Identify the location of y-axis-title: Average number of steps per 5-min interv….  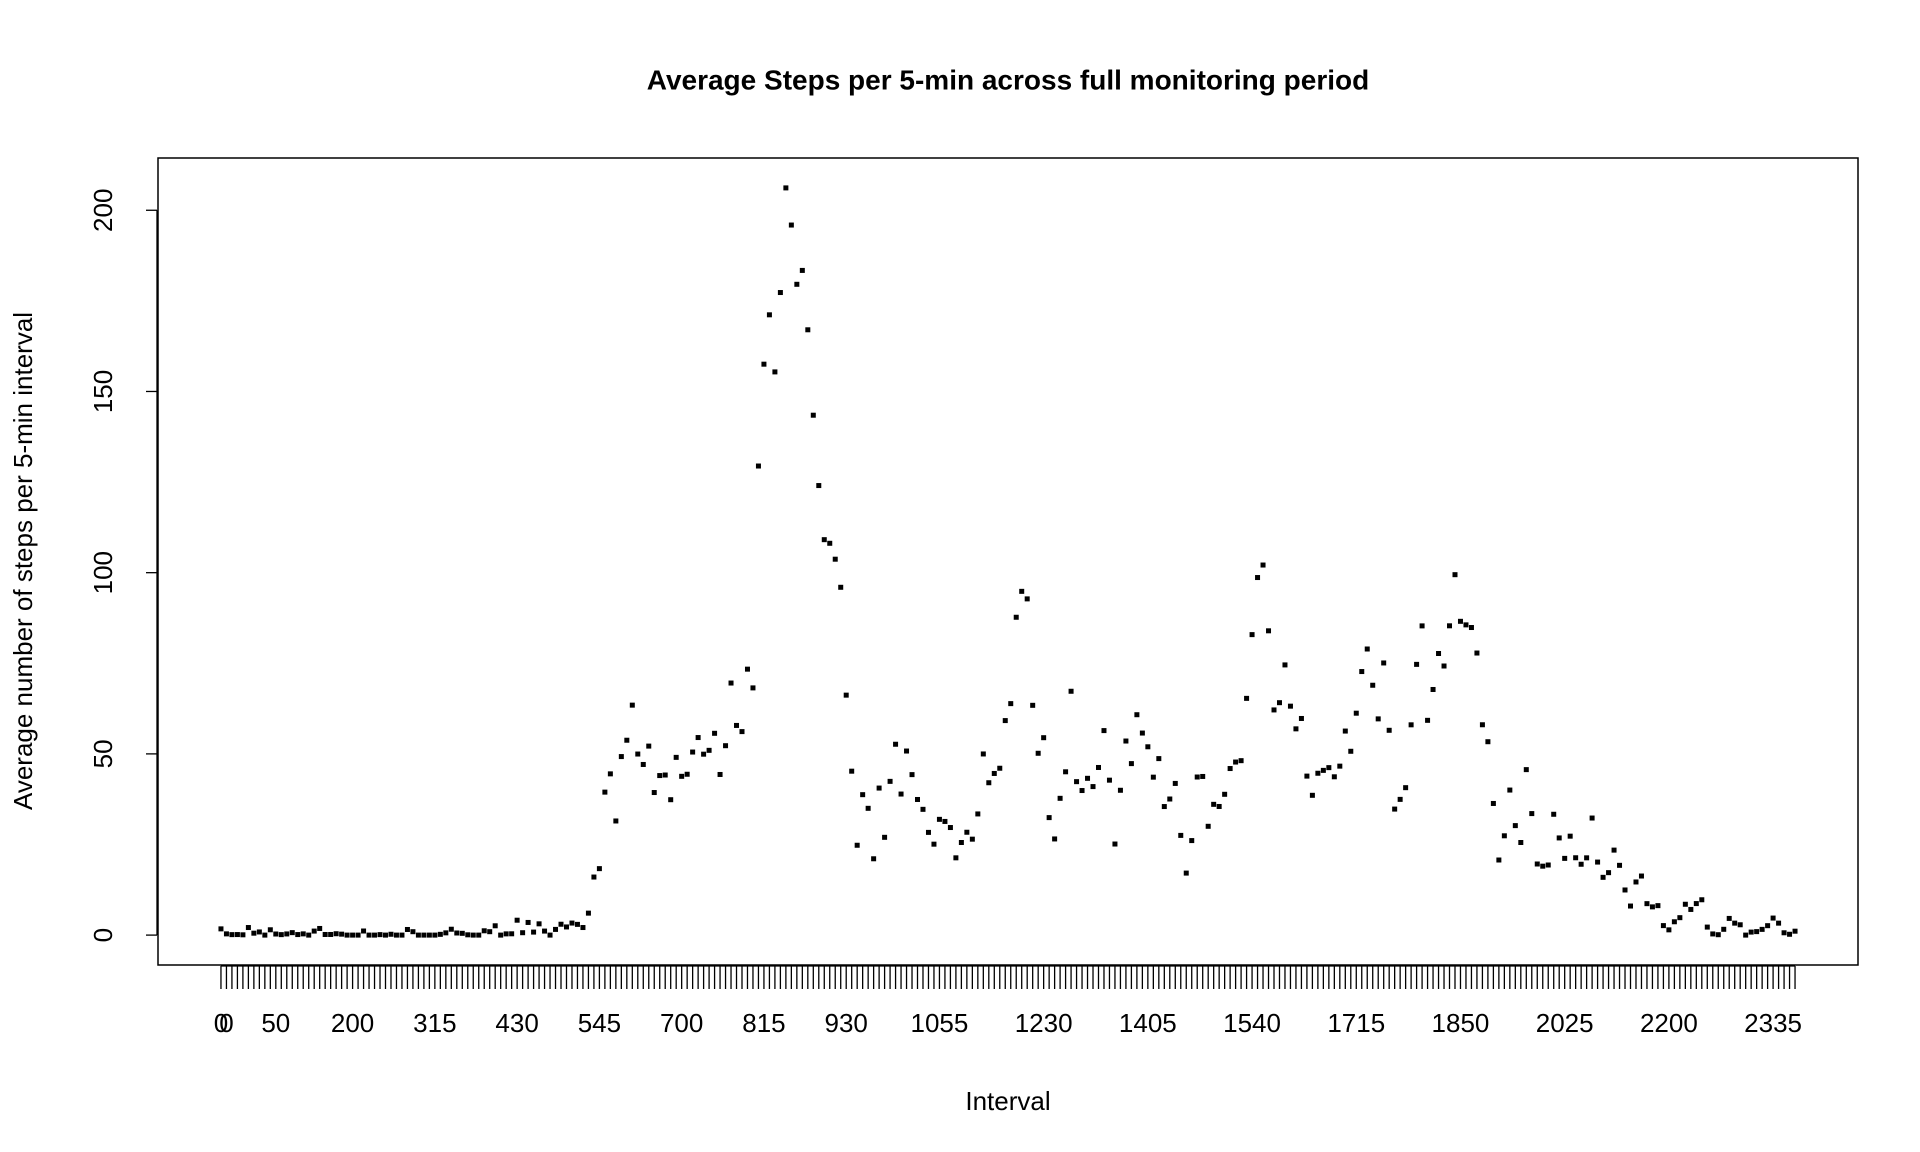
(23, 561).